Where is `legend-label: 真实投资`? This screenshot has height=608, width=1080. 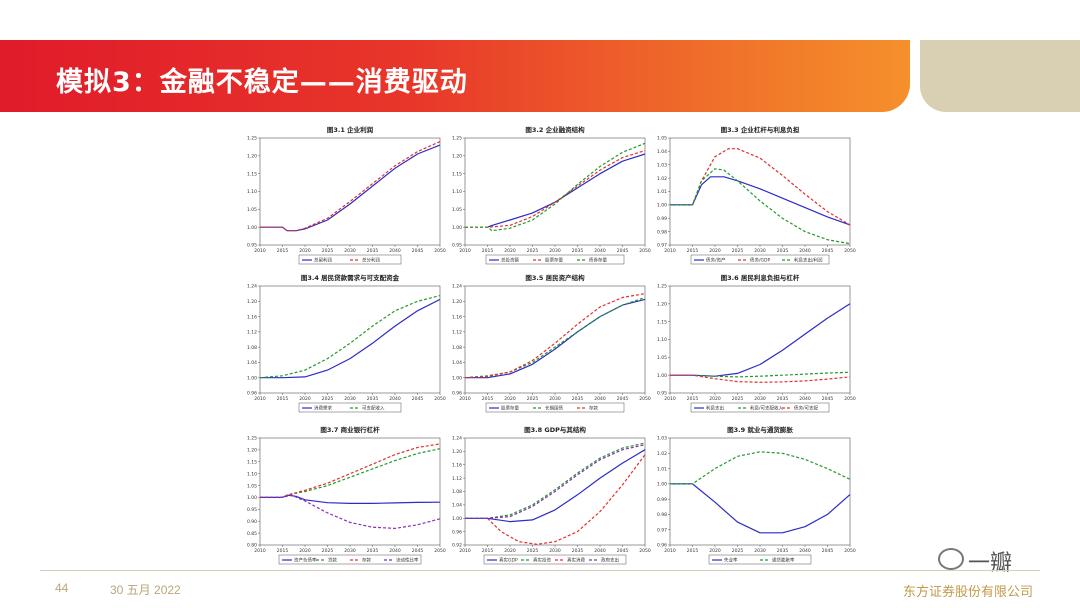 legend-label: 真实投资 is located at coordinates (542, 560).